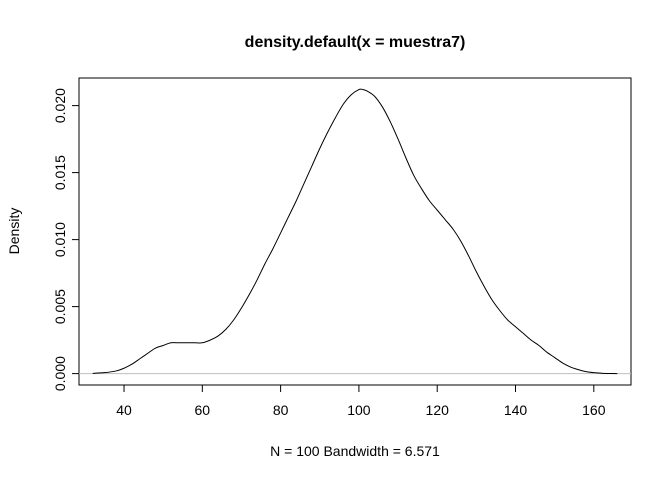  I want to click on x-tick-label: 40, so click(124, 410).